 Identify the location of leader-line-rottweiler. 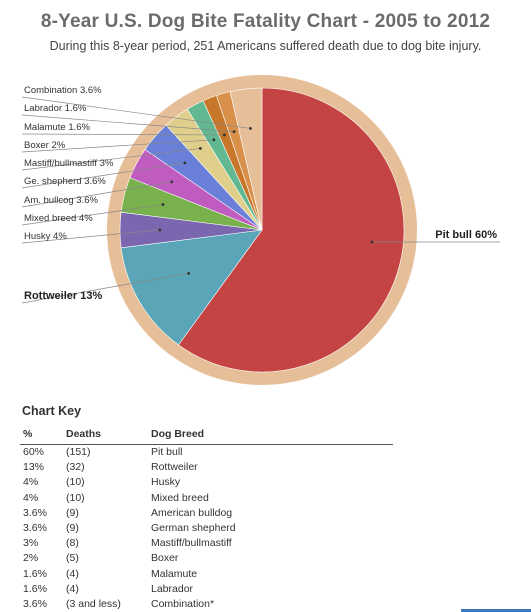
(105, 288).